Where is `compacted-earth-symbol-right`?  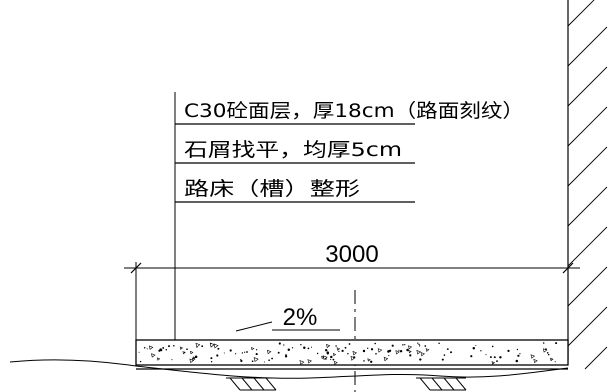
compacted-earth-symbol-right is located at coordinates (441, 384).